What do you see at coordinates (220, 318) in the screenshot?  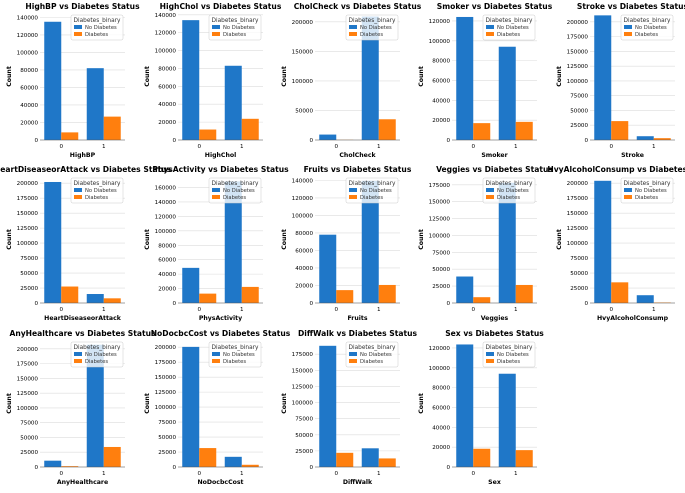 I see `x-axis-label: PhysActivity` at bounding box center [220, 318].